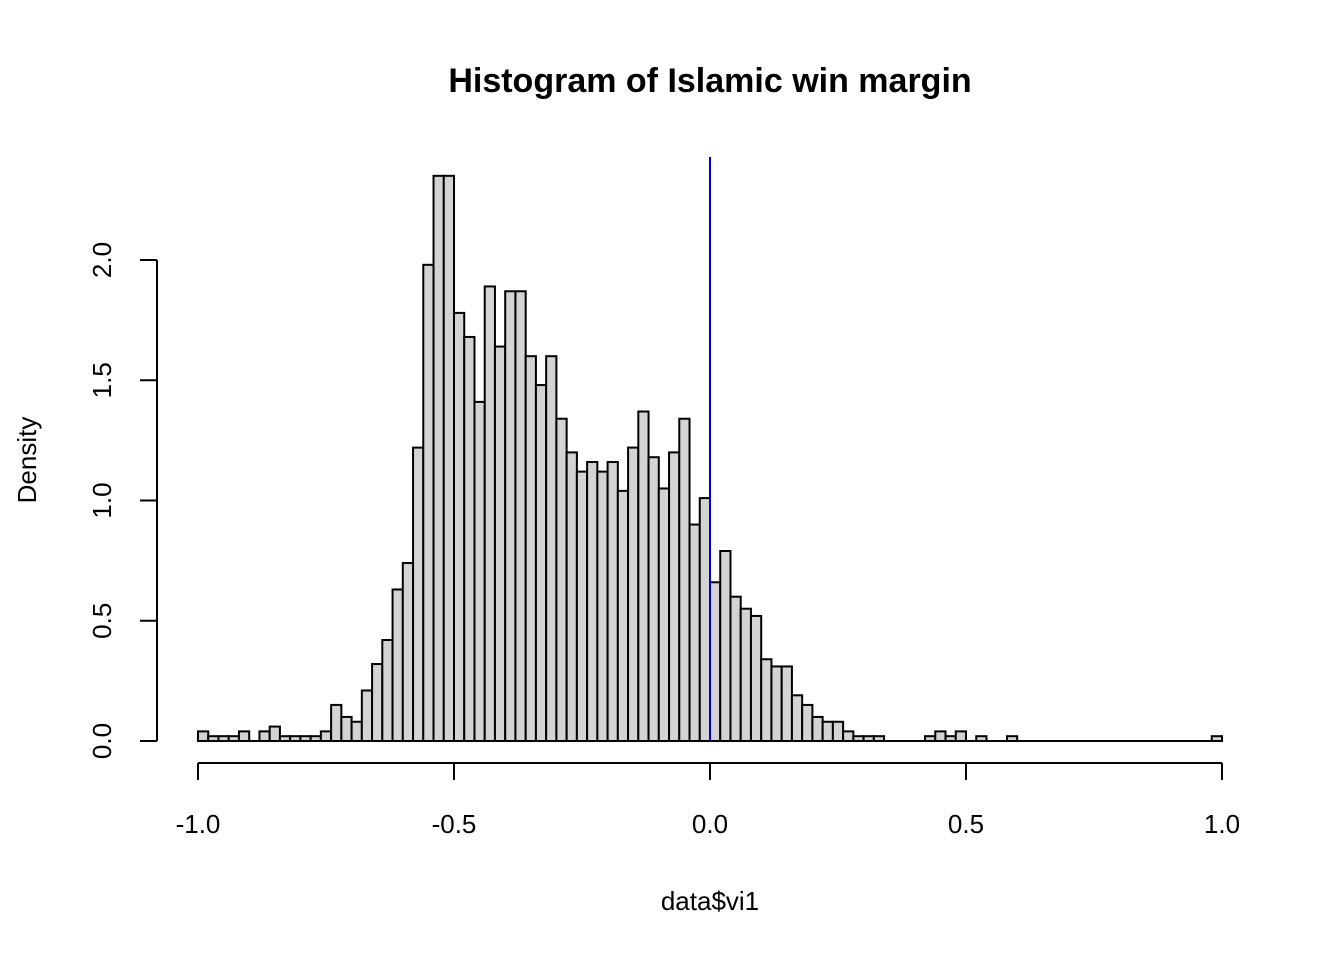  What do you see at coordinates (966, 824) in the screenshot?
I see `x-tick-label-3: 0.5` at bounding box center [966, 824].